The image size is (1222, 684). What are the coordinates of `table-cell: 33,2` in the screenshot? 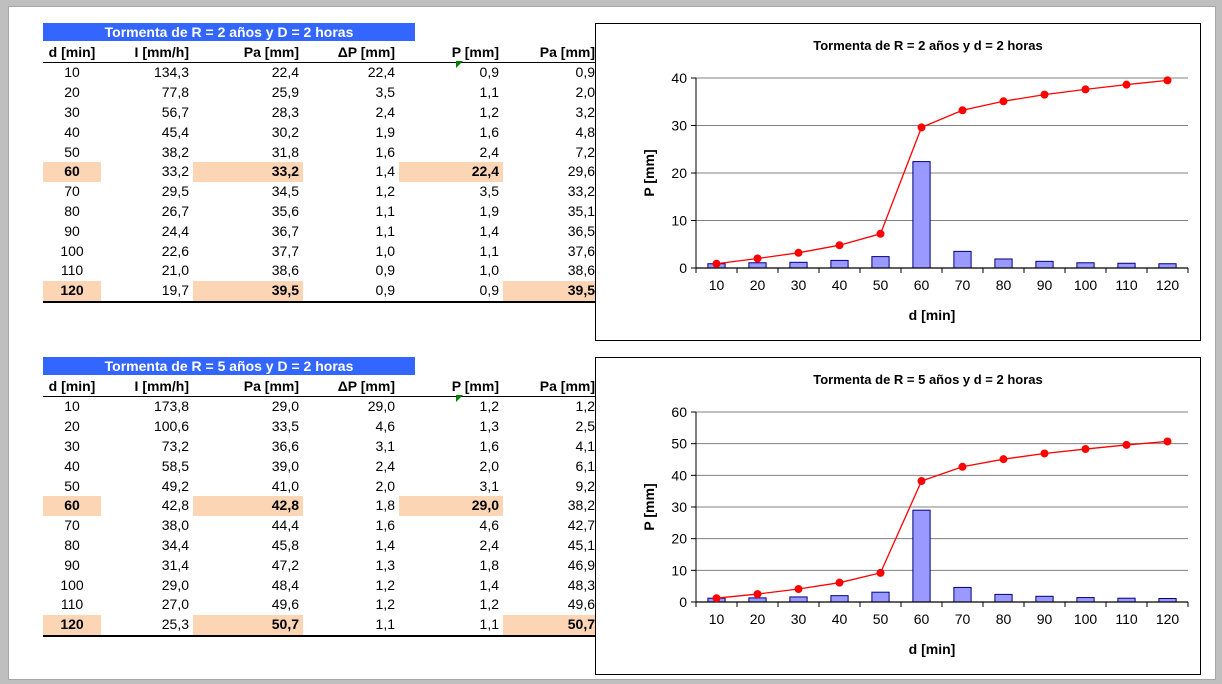 It's located at (248, 171).